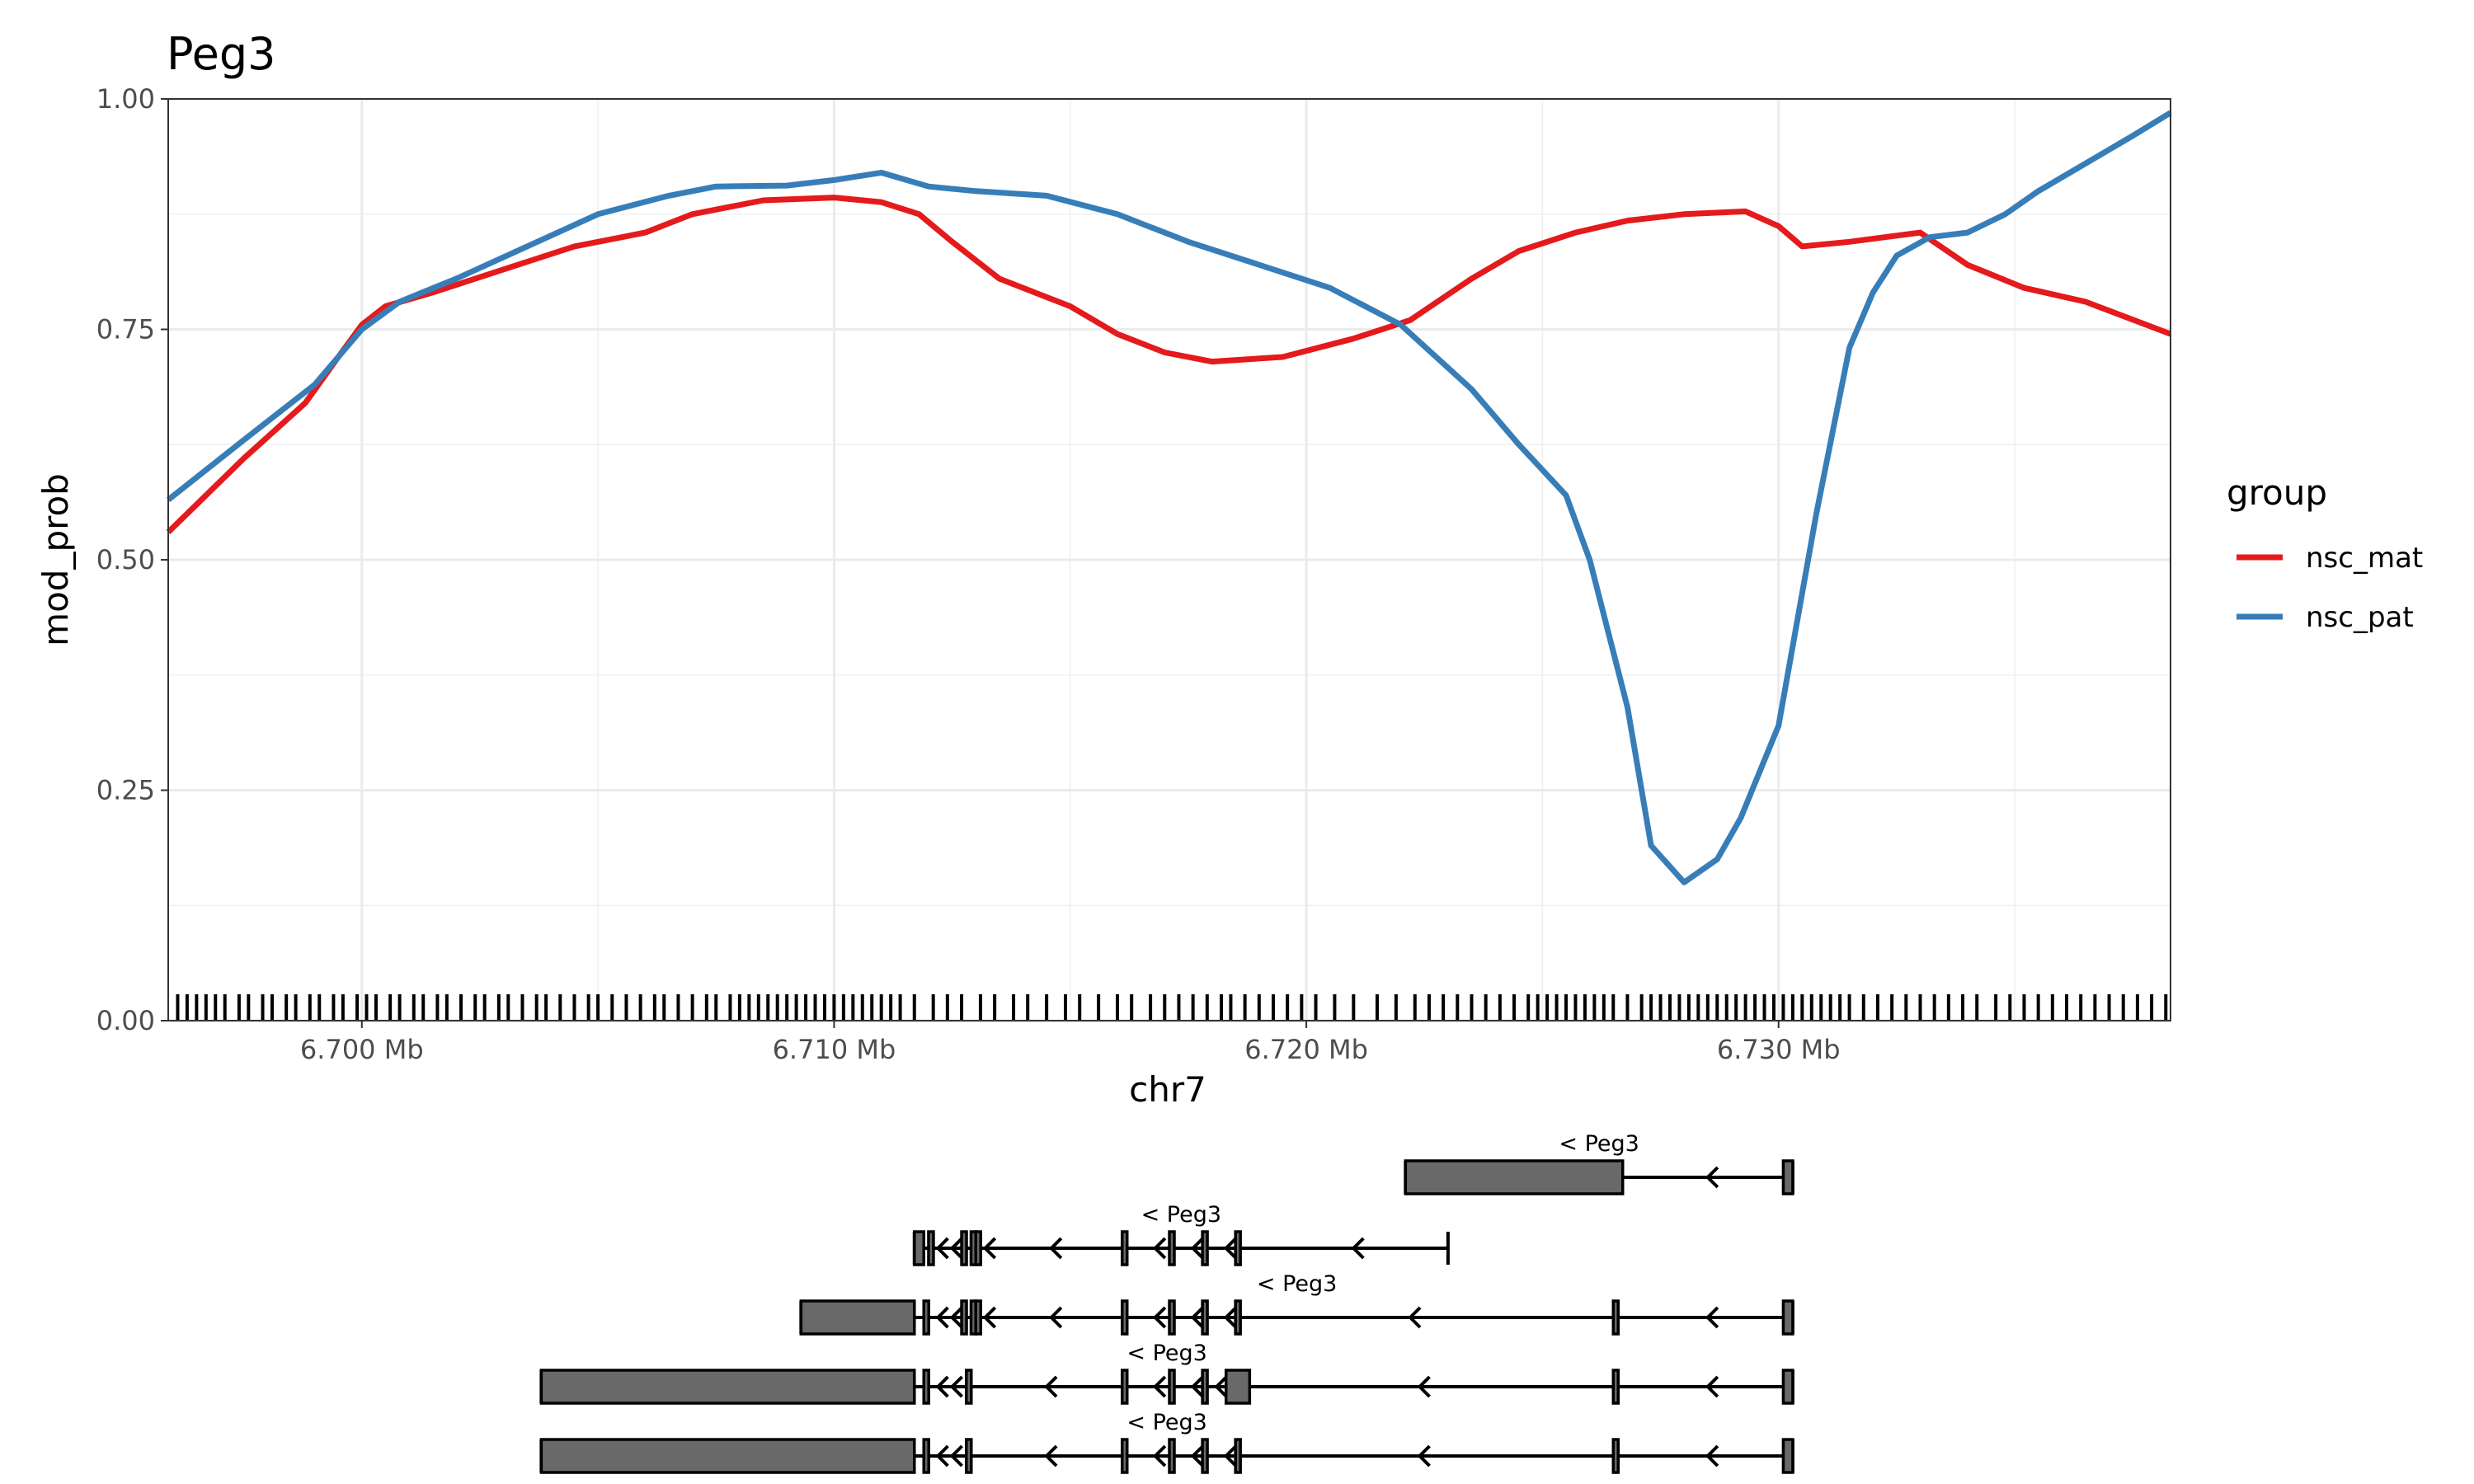  What do you see at coordinates (55, 559) in the screenshot?
I see `y-axis-title: mod_prob` at bounding box center [55, 559].